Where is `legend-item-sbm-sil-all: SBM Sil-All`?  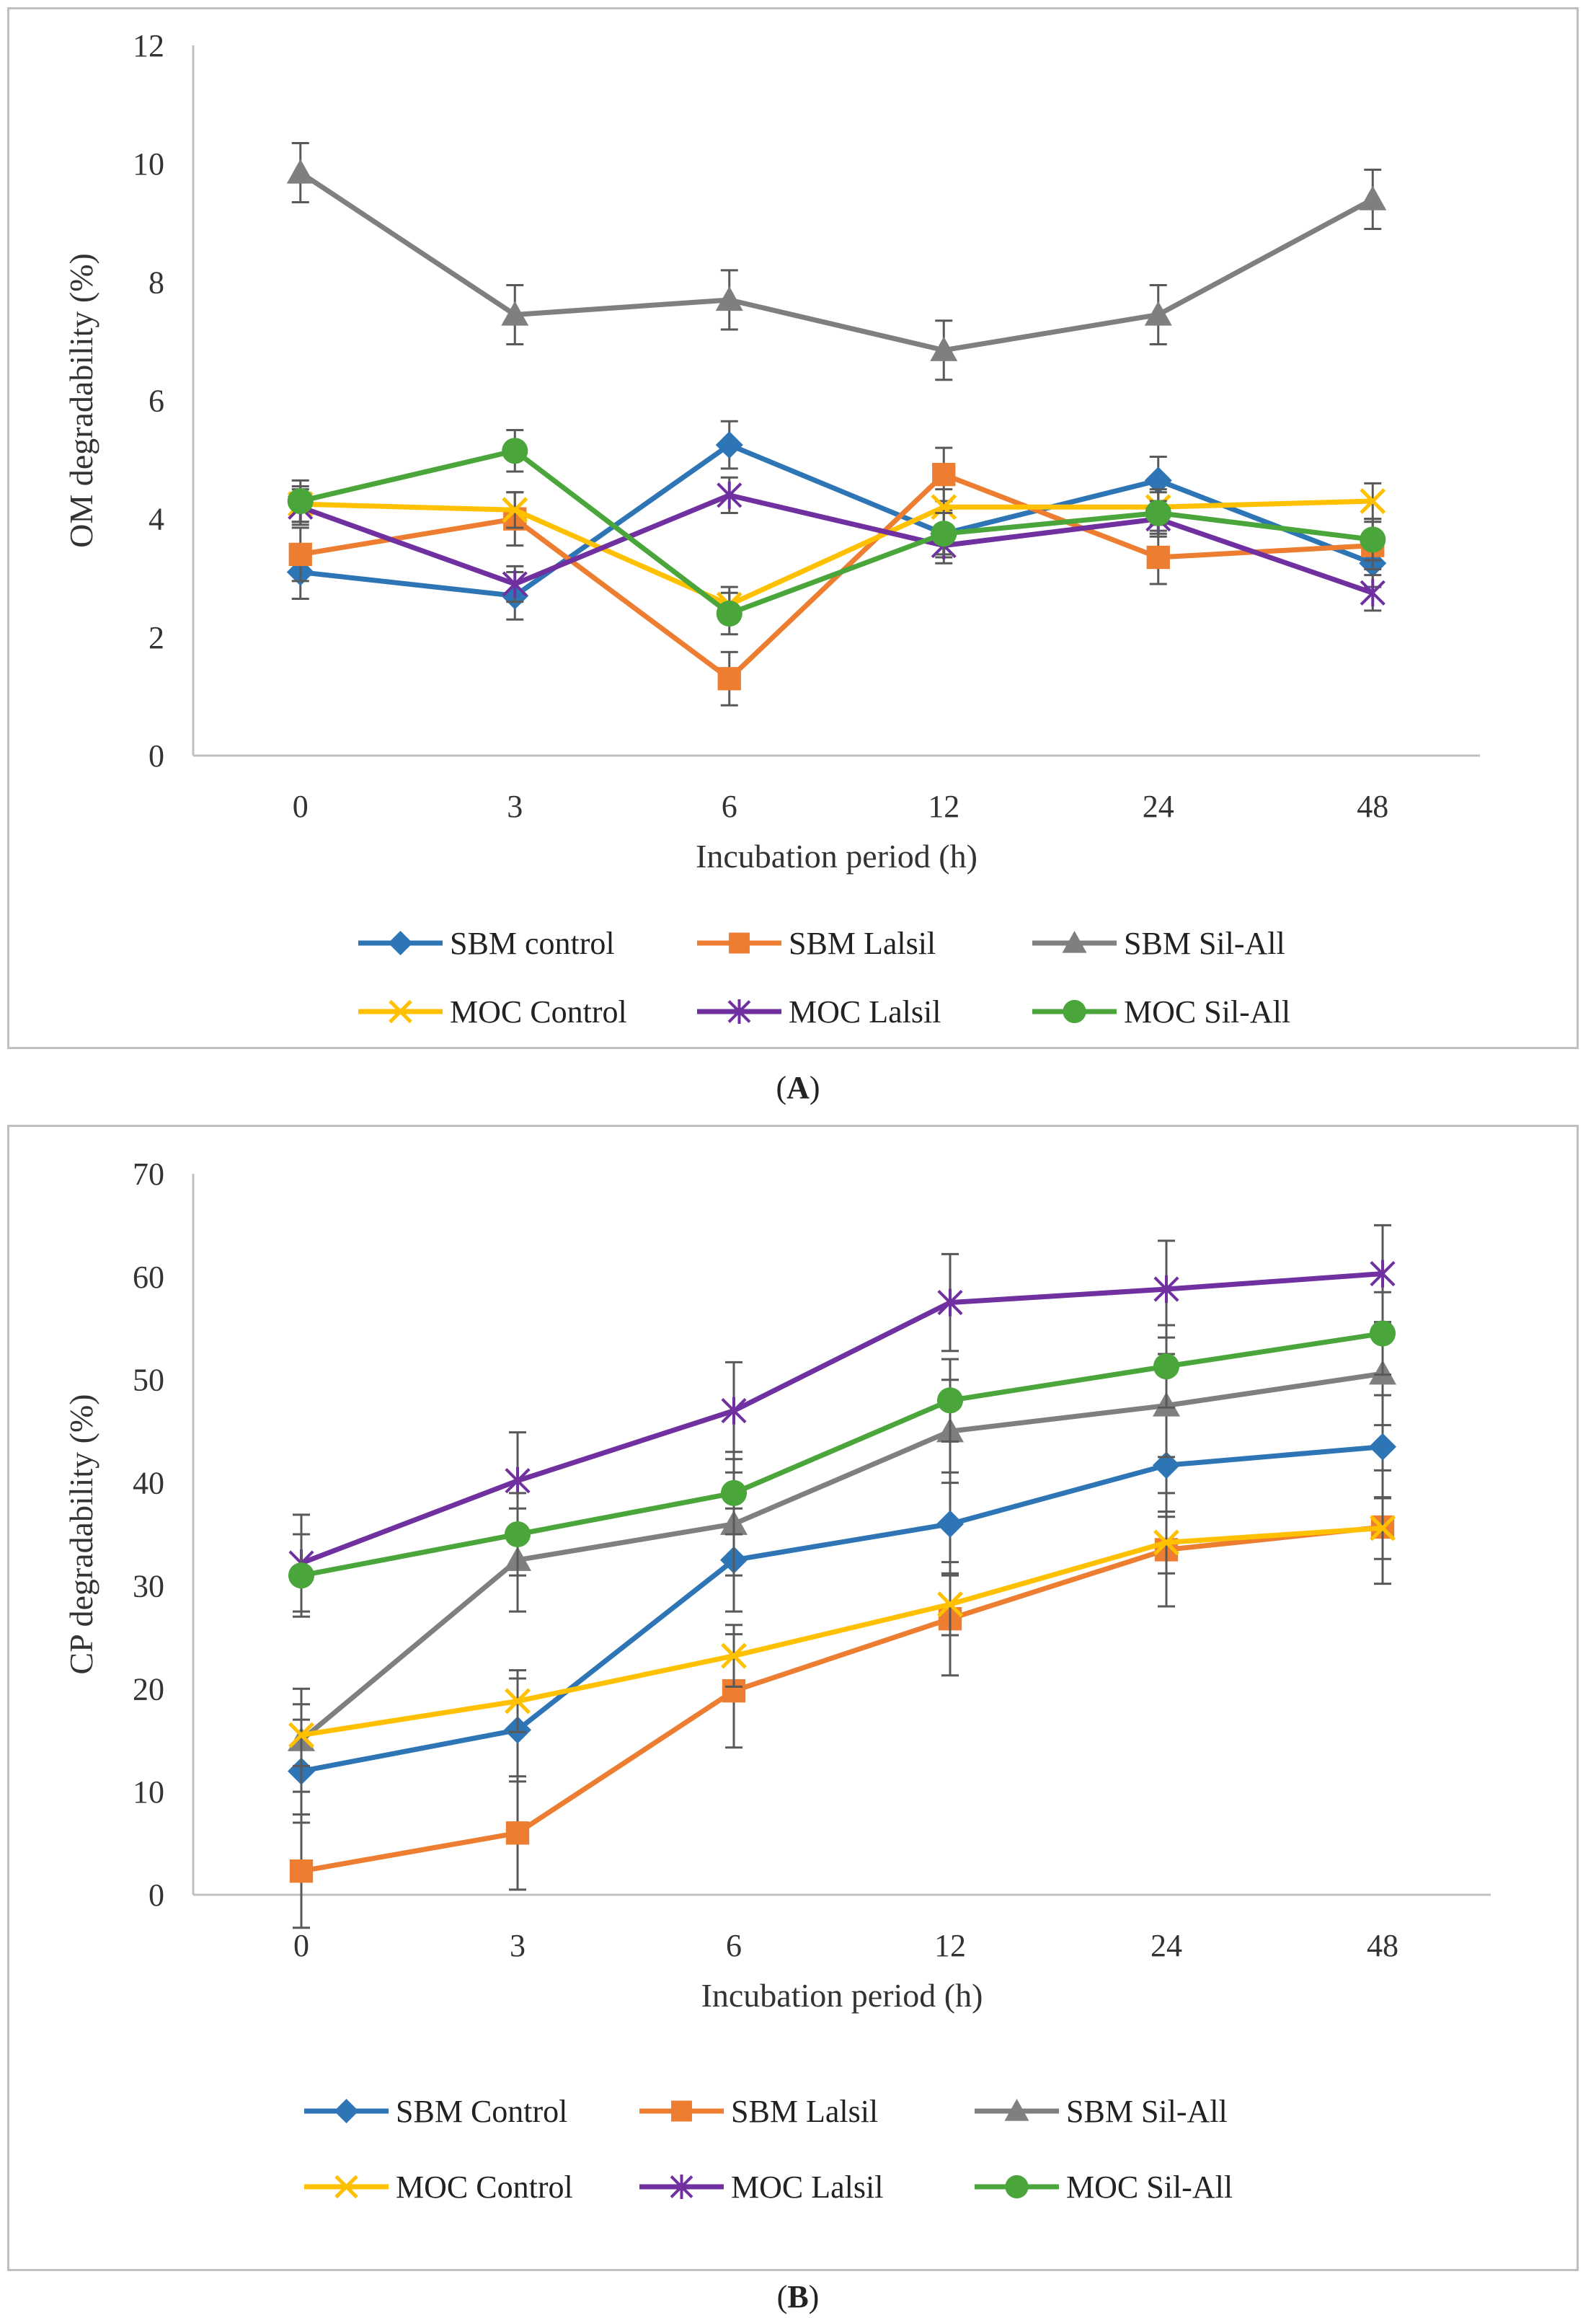
legend-item-sbm-sil-all: SBM Sil-All is located at coordinates (1157, 943).